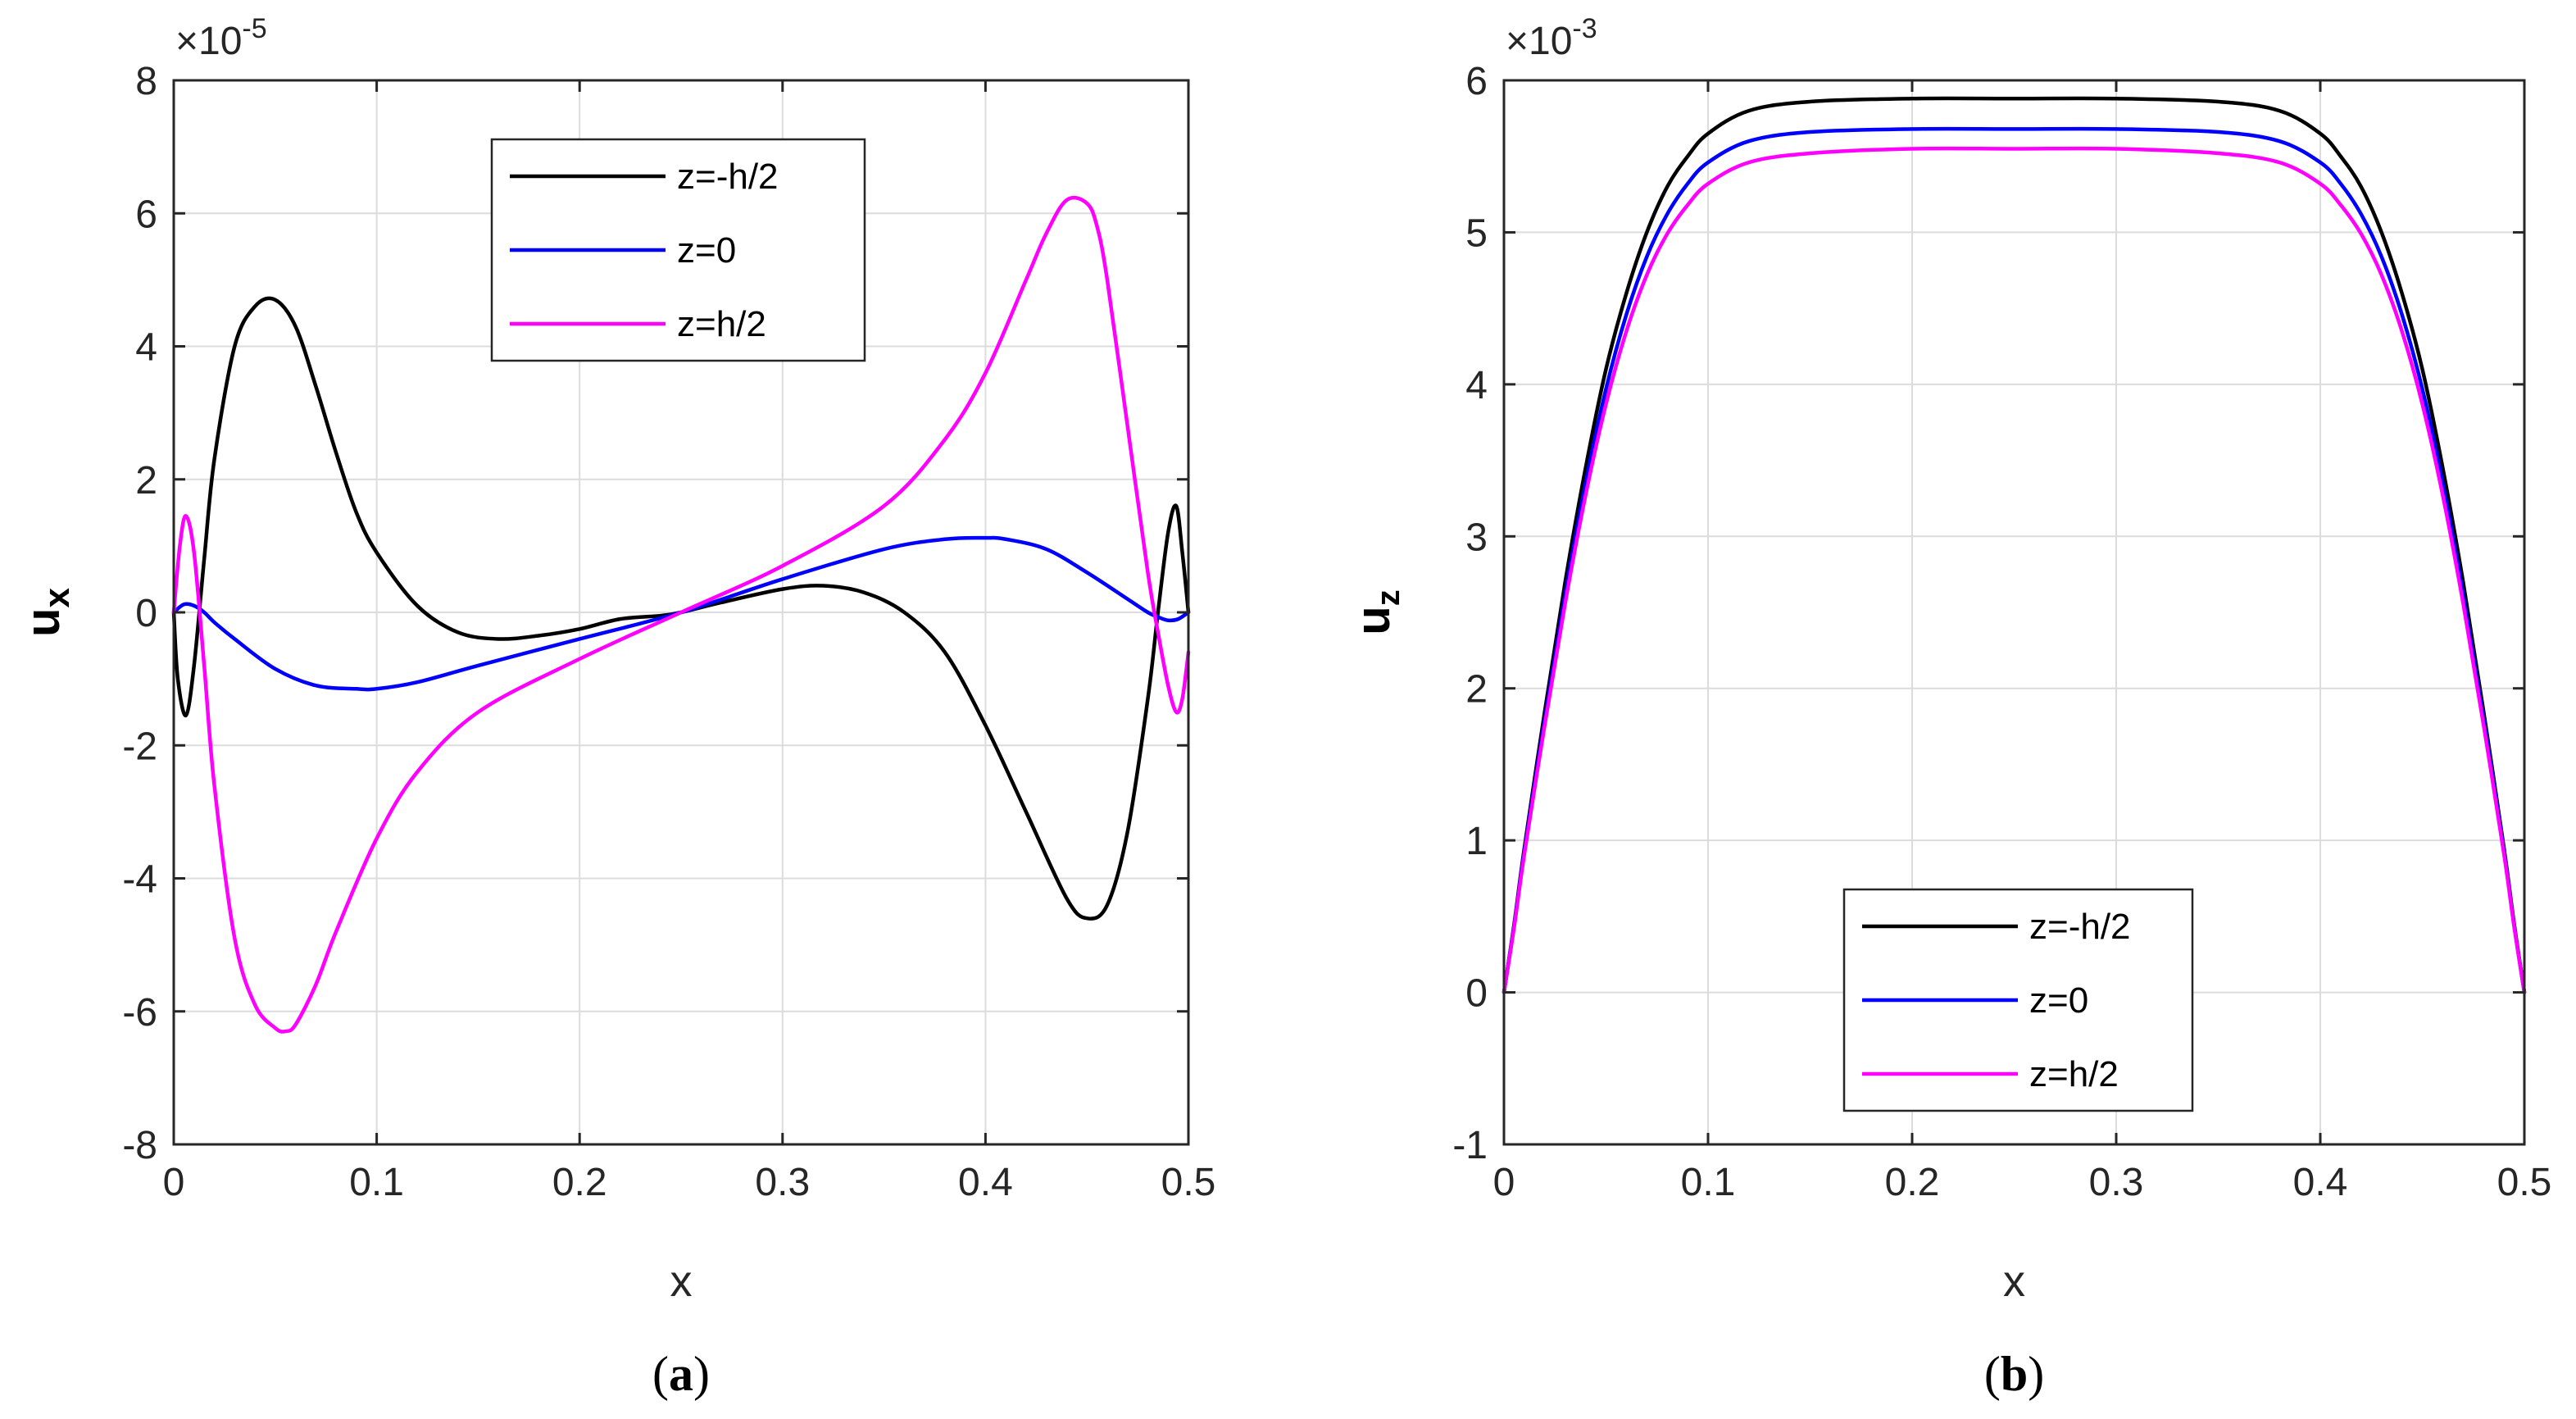 The height and width of the screenshot is (1419, 2576). I want to click on legend-label-a-0: z=-h/2, so click(728, 177).